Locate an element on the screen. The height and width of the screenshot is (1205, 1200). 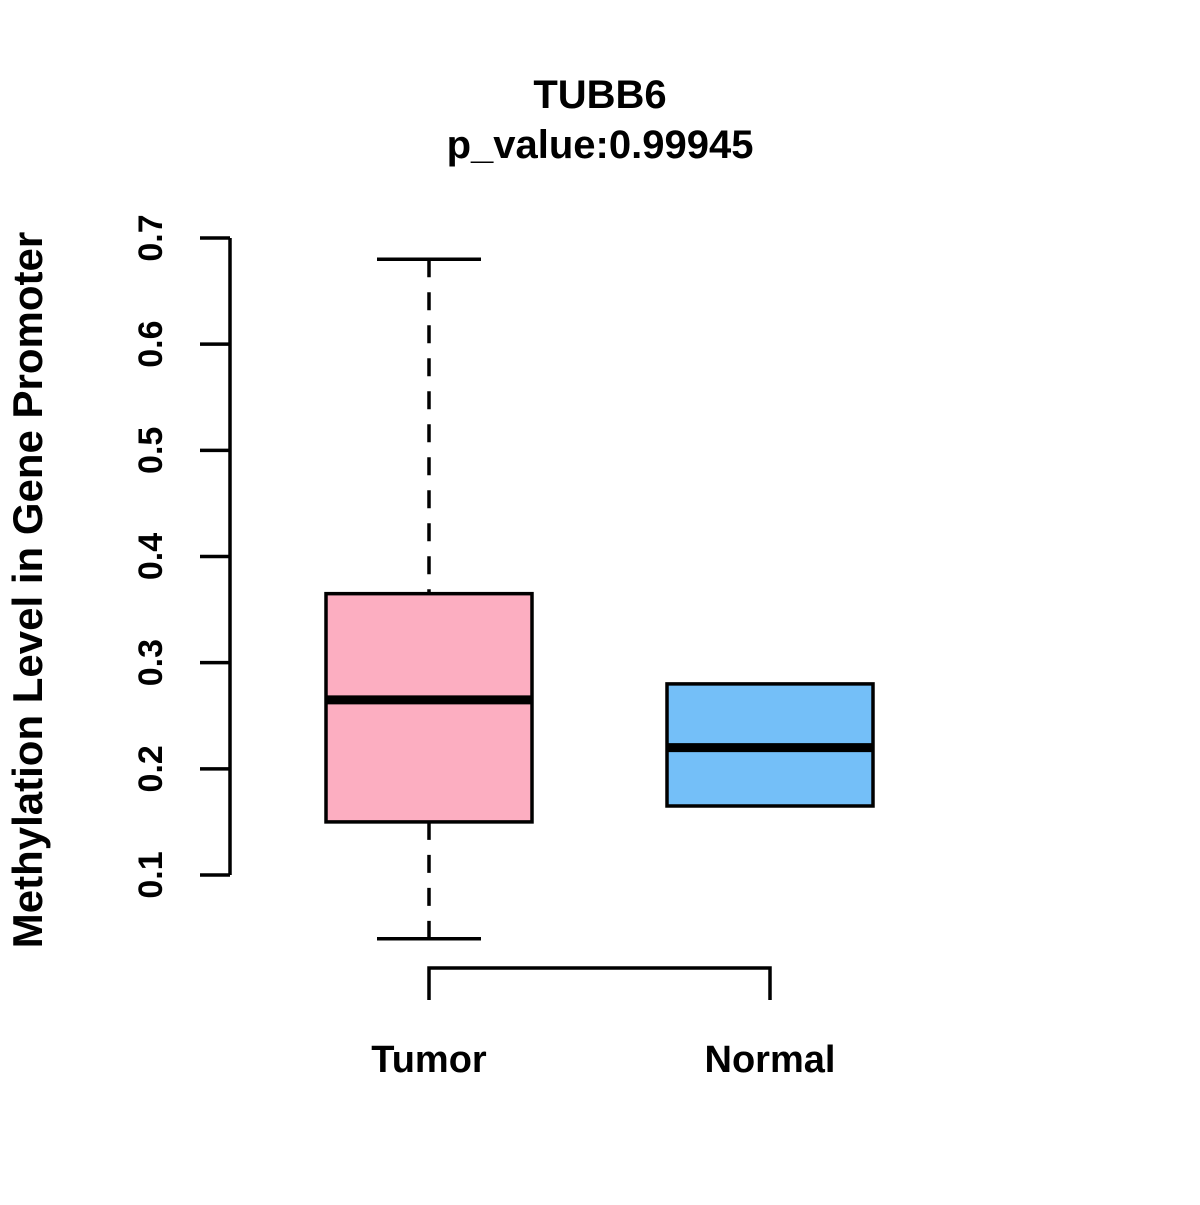
category-label-normal: Normal is located at coordinates (770, 1060).